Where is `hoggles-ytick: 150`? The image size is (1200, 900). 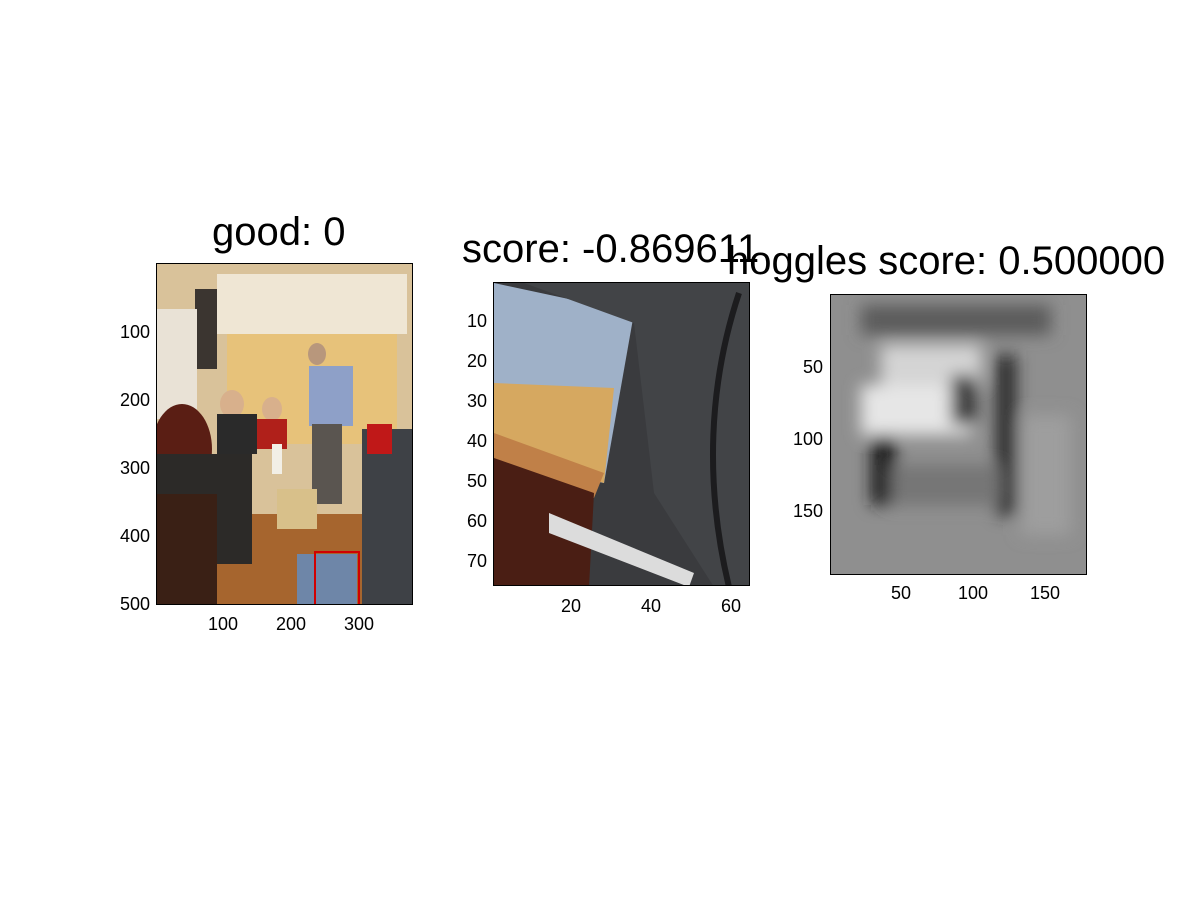 hoggles-ytick: 150 is located at coordinates (807, 511).